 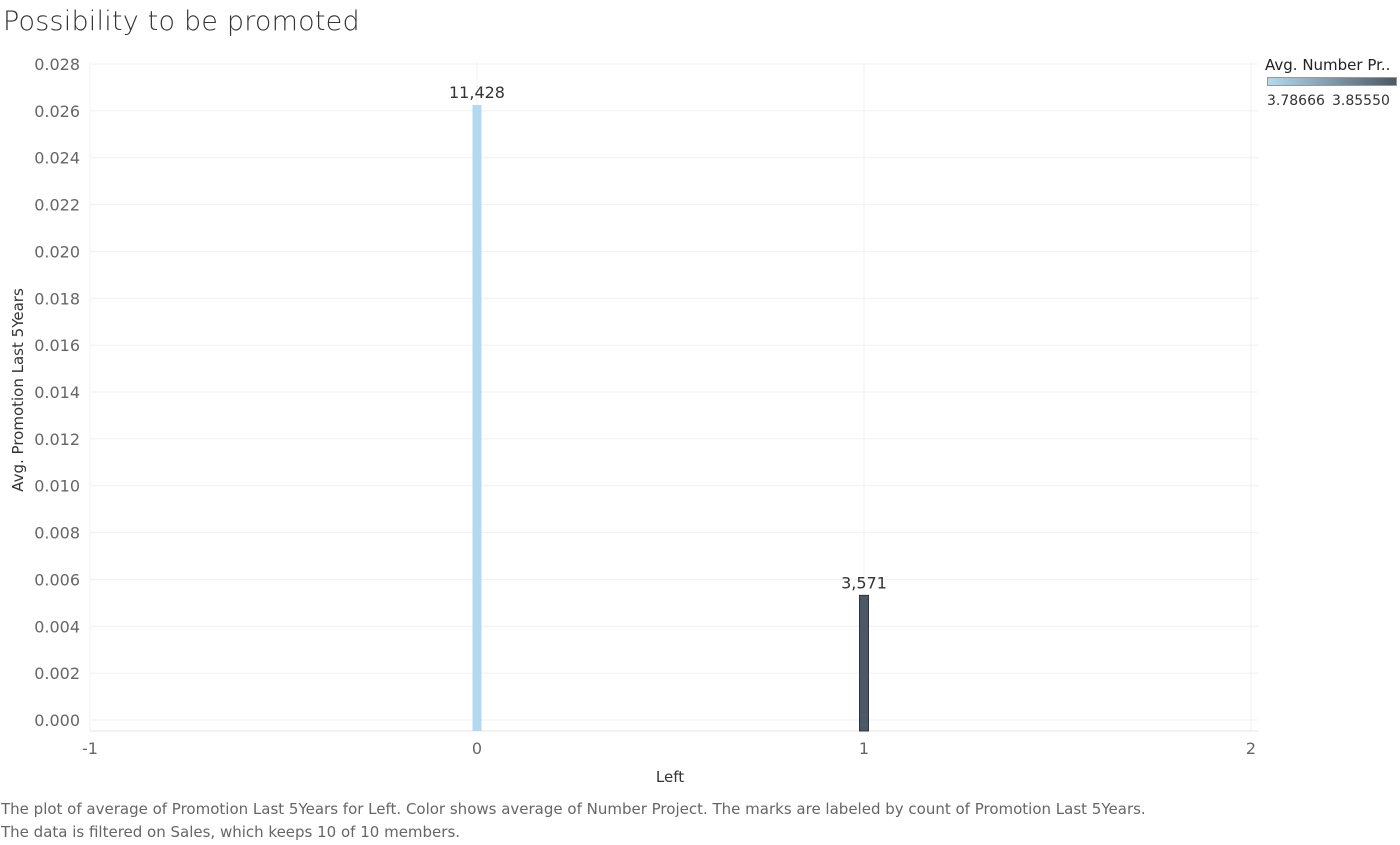 I want to click on y-tick-label: 0.010, so click(x=57, y=486).